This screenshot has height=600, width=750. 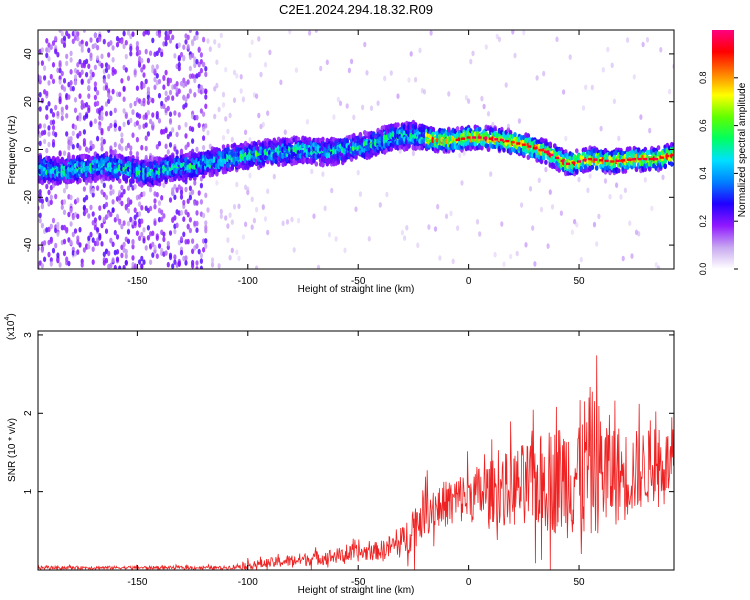 What do you see at coordinates (356, 9) in the screenshot?
I see `figure-title: C2E1.2024.294.18.32.R09` at bounding box center [356, 9].